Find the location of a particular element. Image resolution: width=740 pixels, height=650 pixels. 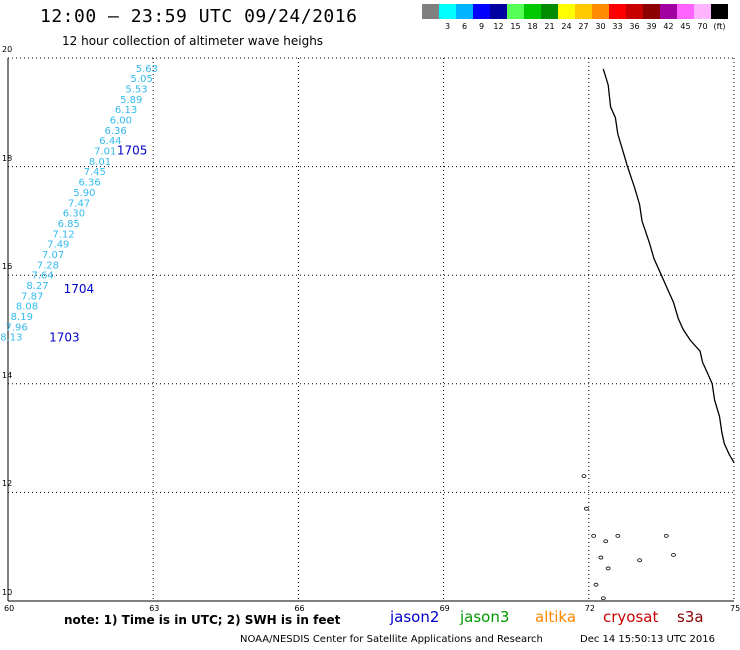

lat-tick-label: 18 is located at coordinates (7, 158).